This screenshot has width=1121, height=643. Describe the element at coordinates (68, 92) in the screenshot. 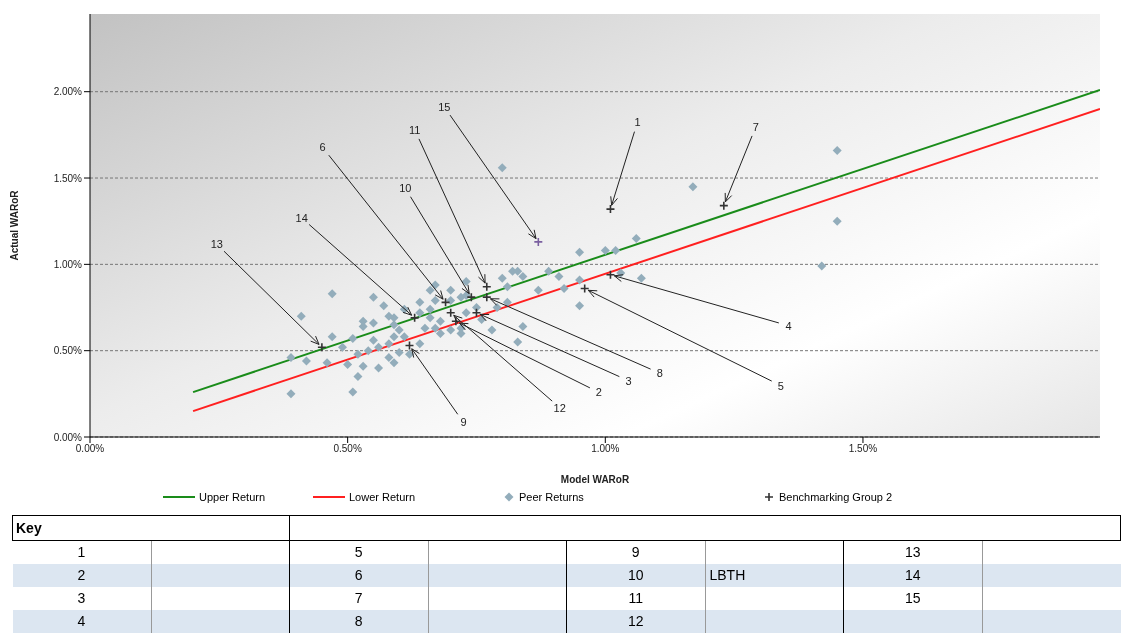

I see `y-tick-label: 2.00%` at that location.